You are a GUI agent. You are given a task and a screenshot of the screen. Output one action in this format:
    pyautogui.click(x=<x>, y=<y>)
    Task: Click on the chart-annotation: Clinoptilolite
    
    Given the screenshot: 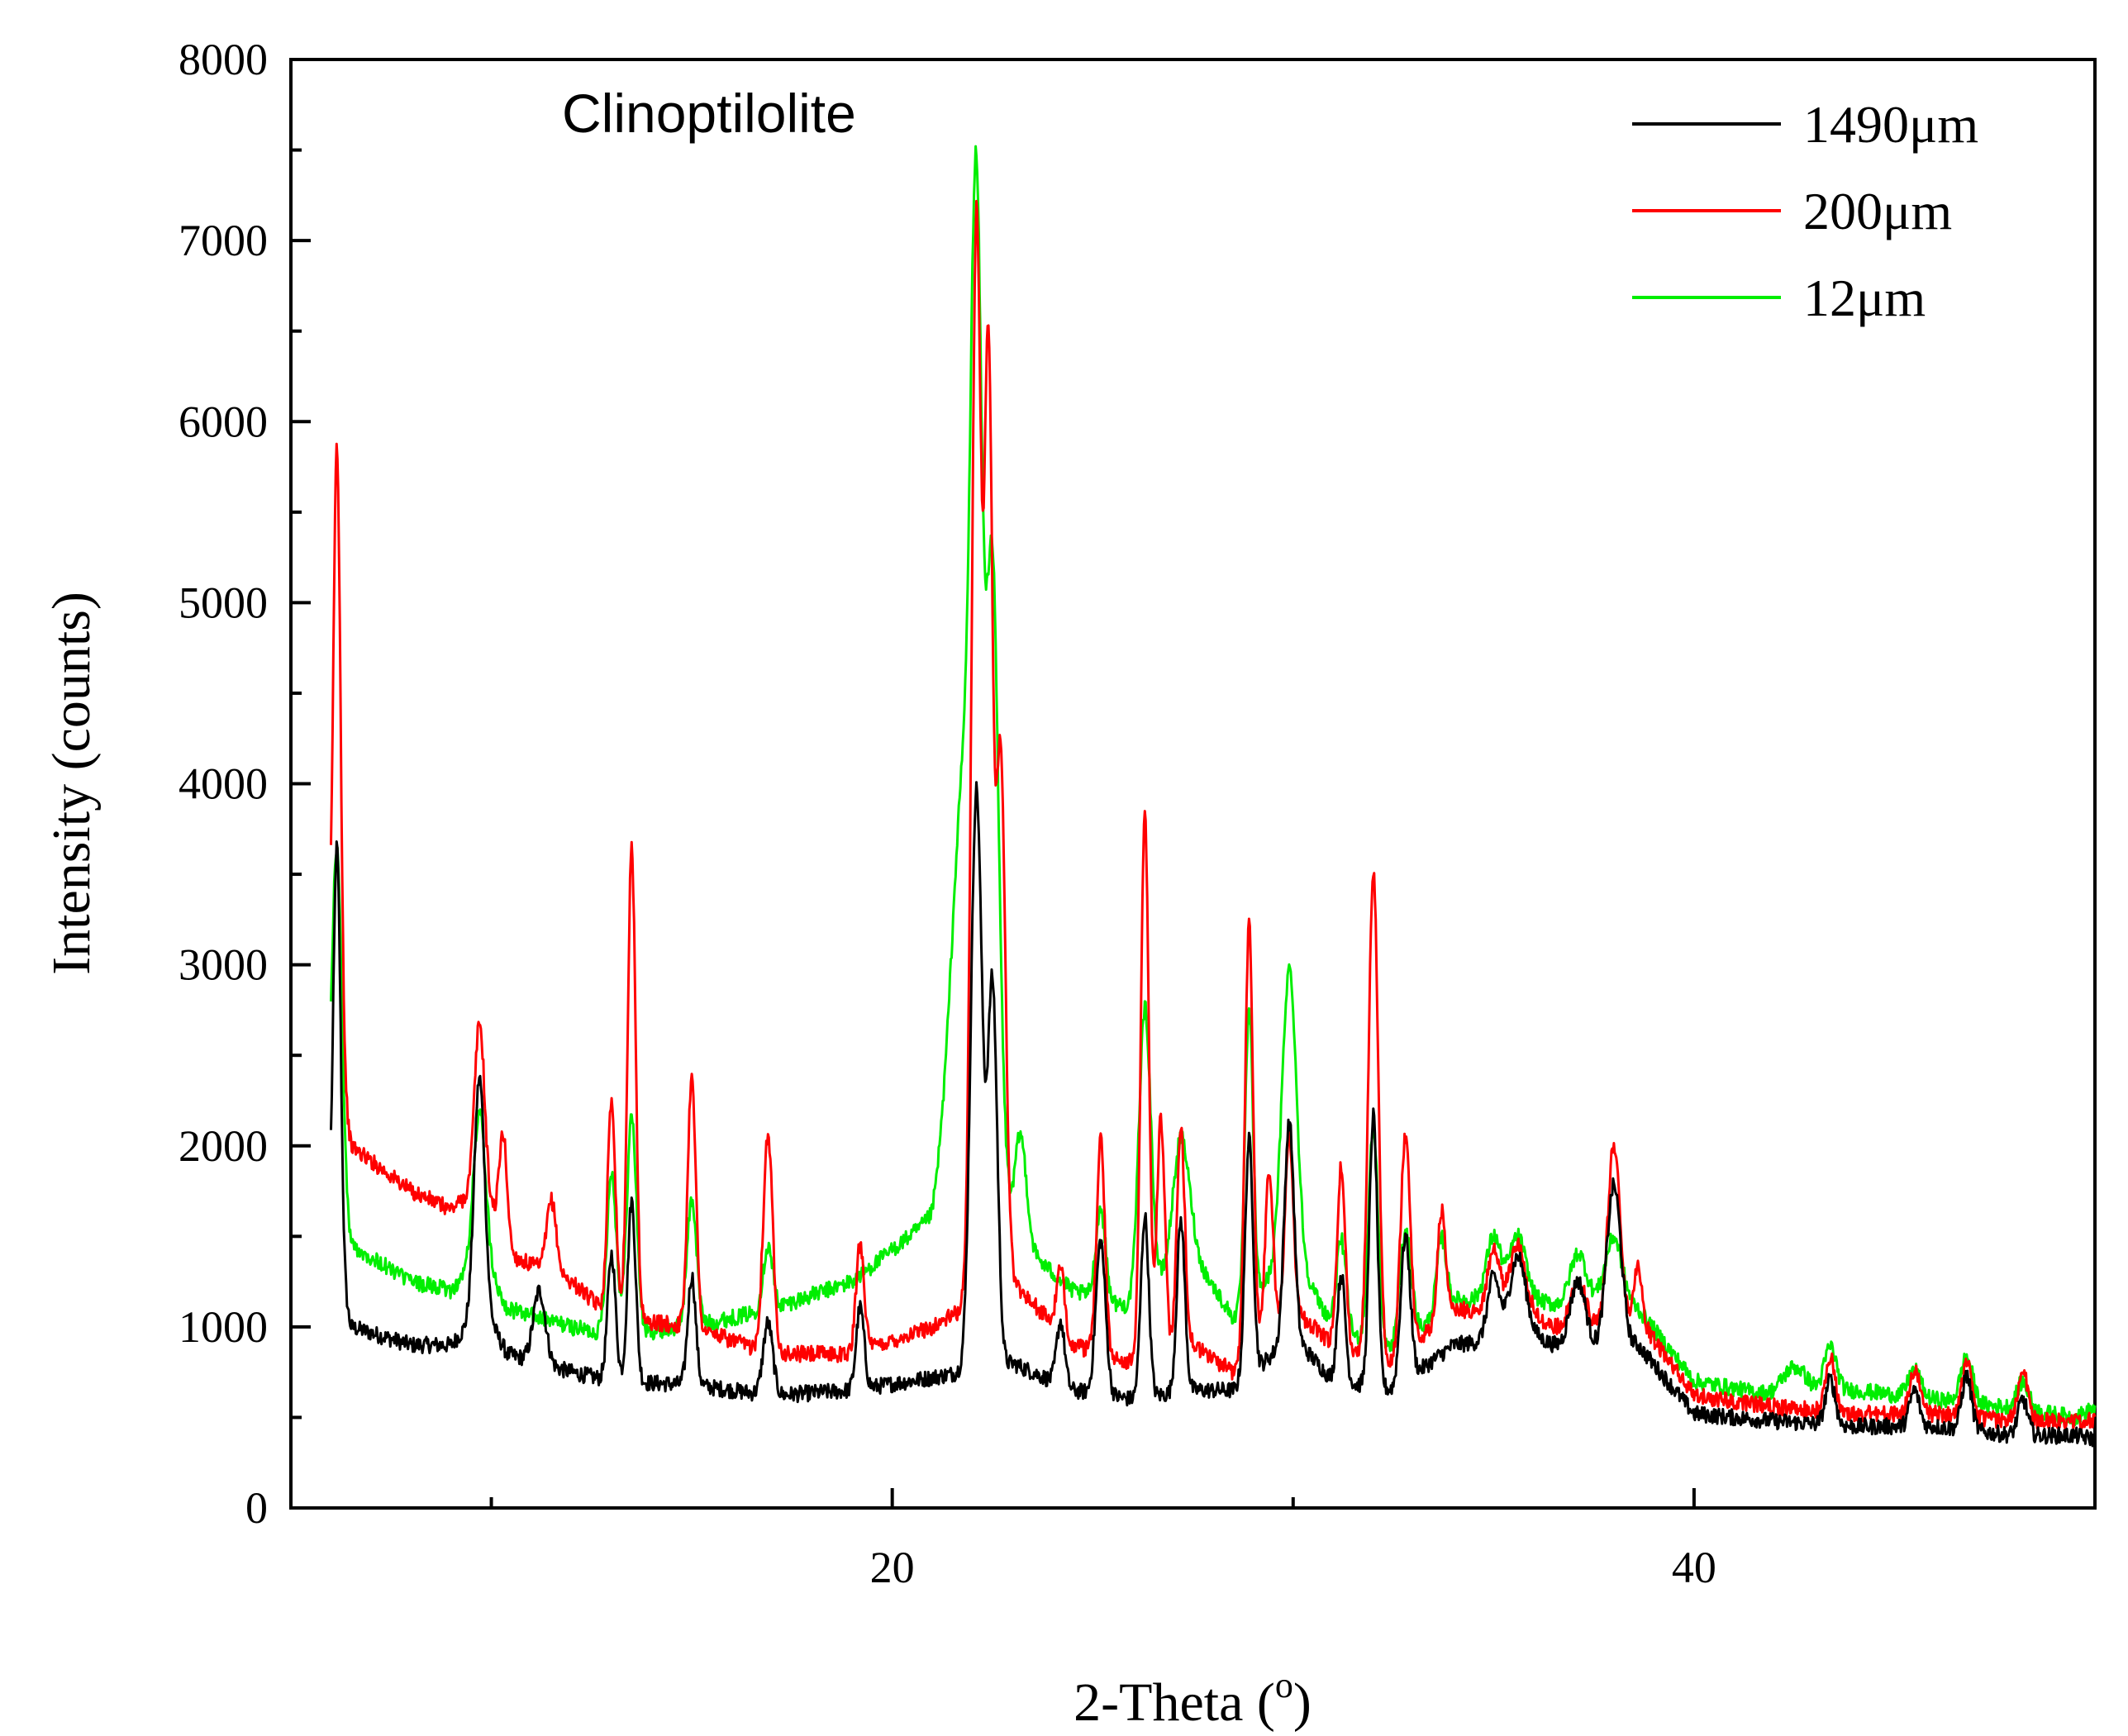 What is the action you would take?
    pyautogui.click(x=709, y=114)
    